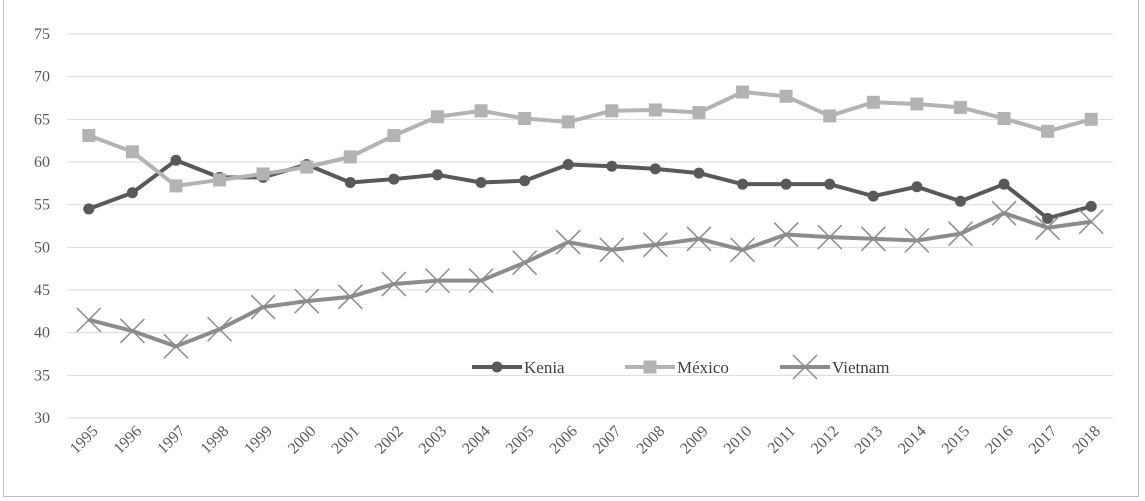 This screenshot has height=501, width=1145. Describe the element at coordinates (171, 440) in the screenshot. I see `x-tick-label: 1997` at that location.